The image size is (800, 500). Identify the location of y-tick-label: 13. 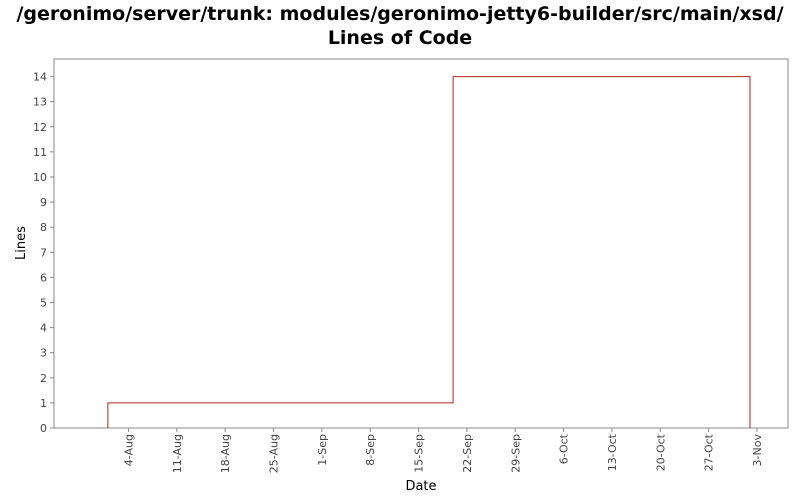
(40, 102).